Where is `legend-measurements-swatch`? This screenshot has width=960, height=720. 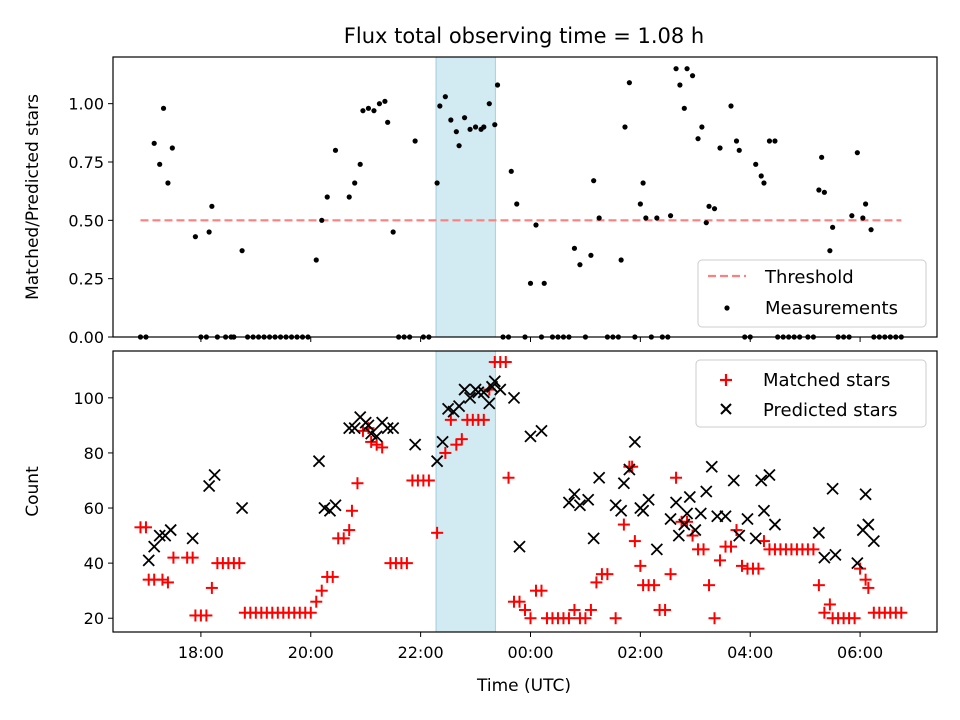
legend-measurements-swatch is located at coordinates (727, 308).